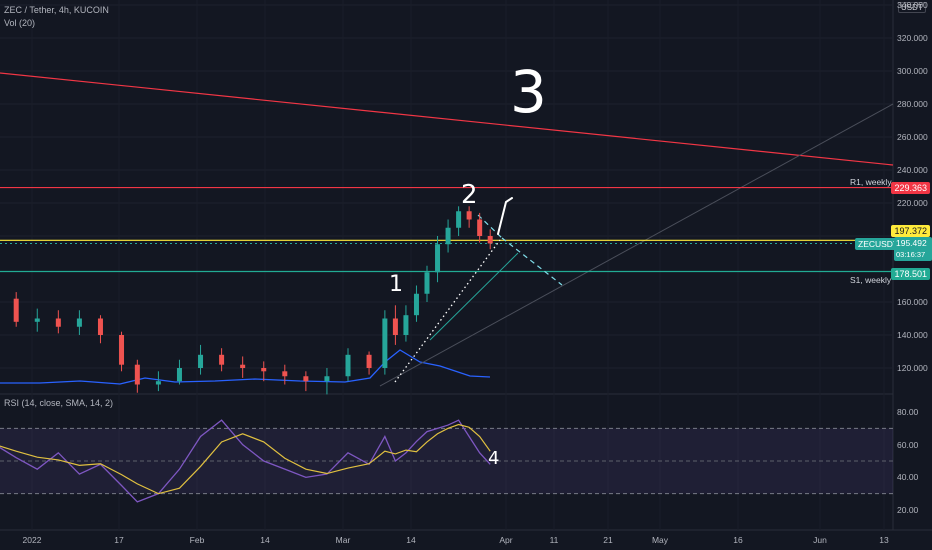 The width and height of the screenshot is (932, 550). I want to click on currency-unit: USDT, so click(912, 7).